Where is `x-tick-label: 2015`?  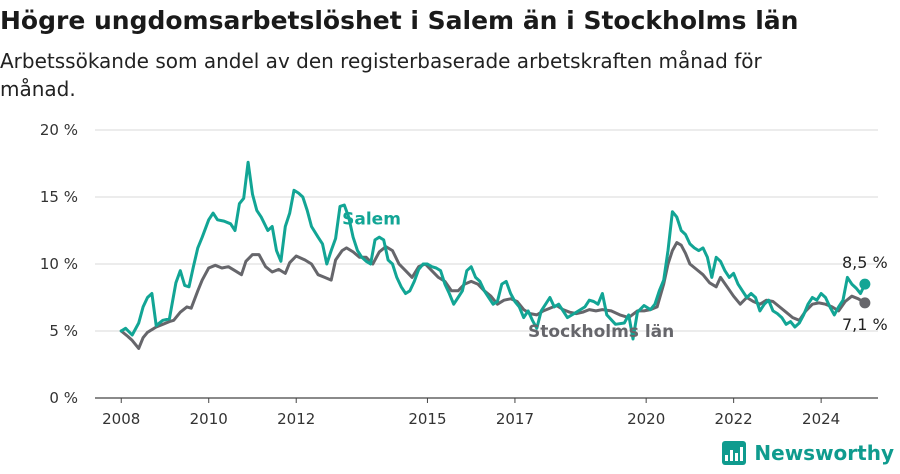 x-tick-label: 2015 is located at coordinates (427, 419).